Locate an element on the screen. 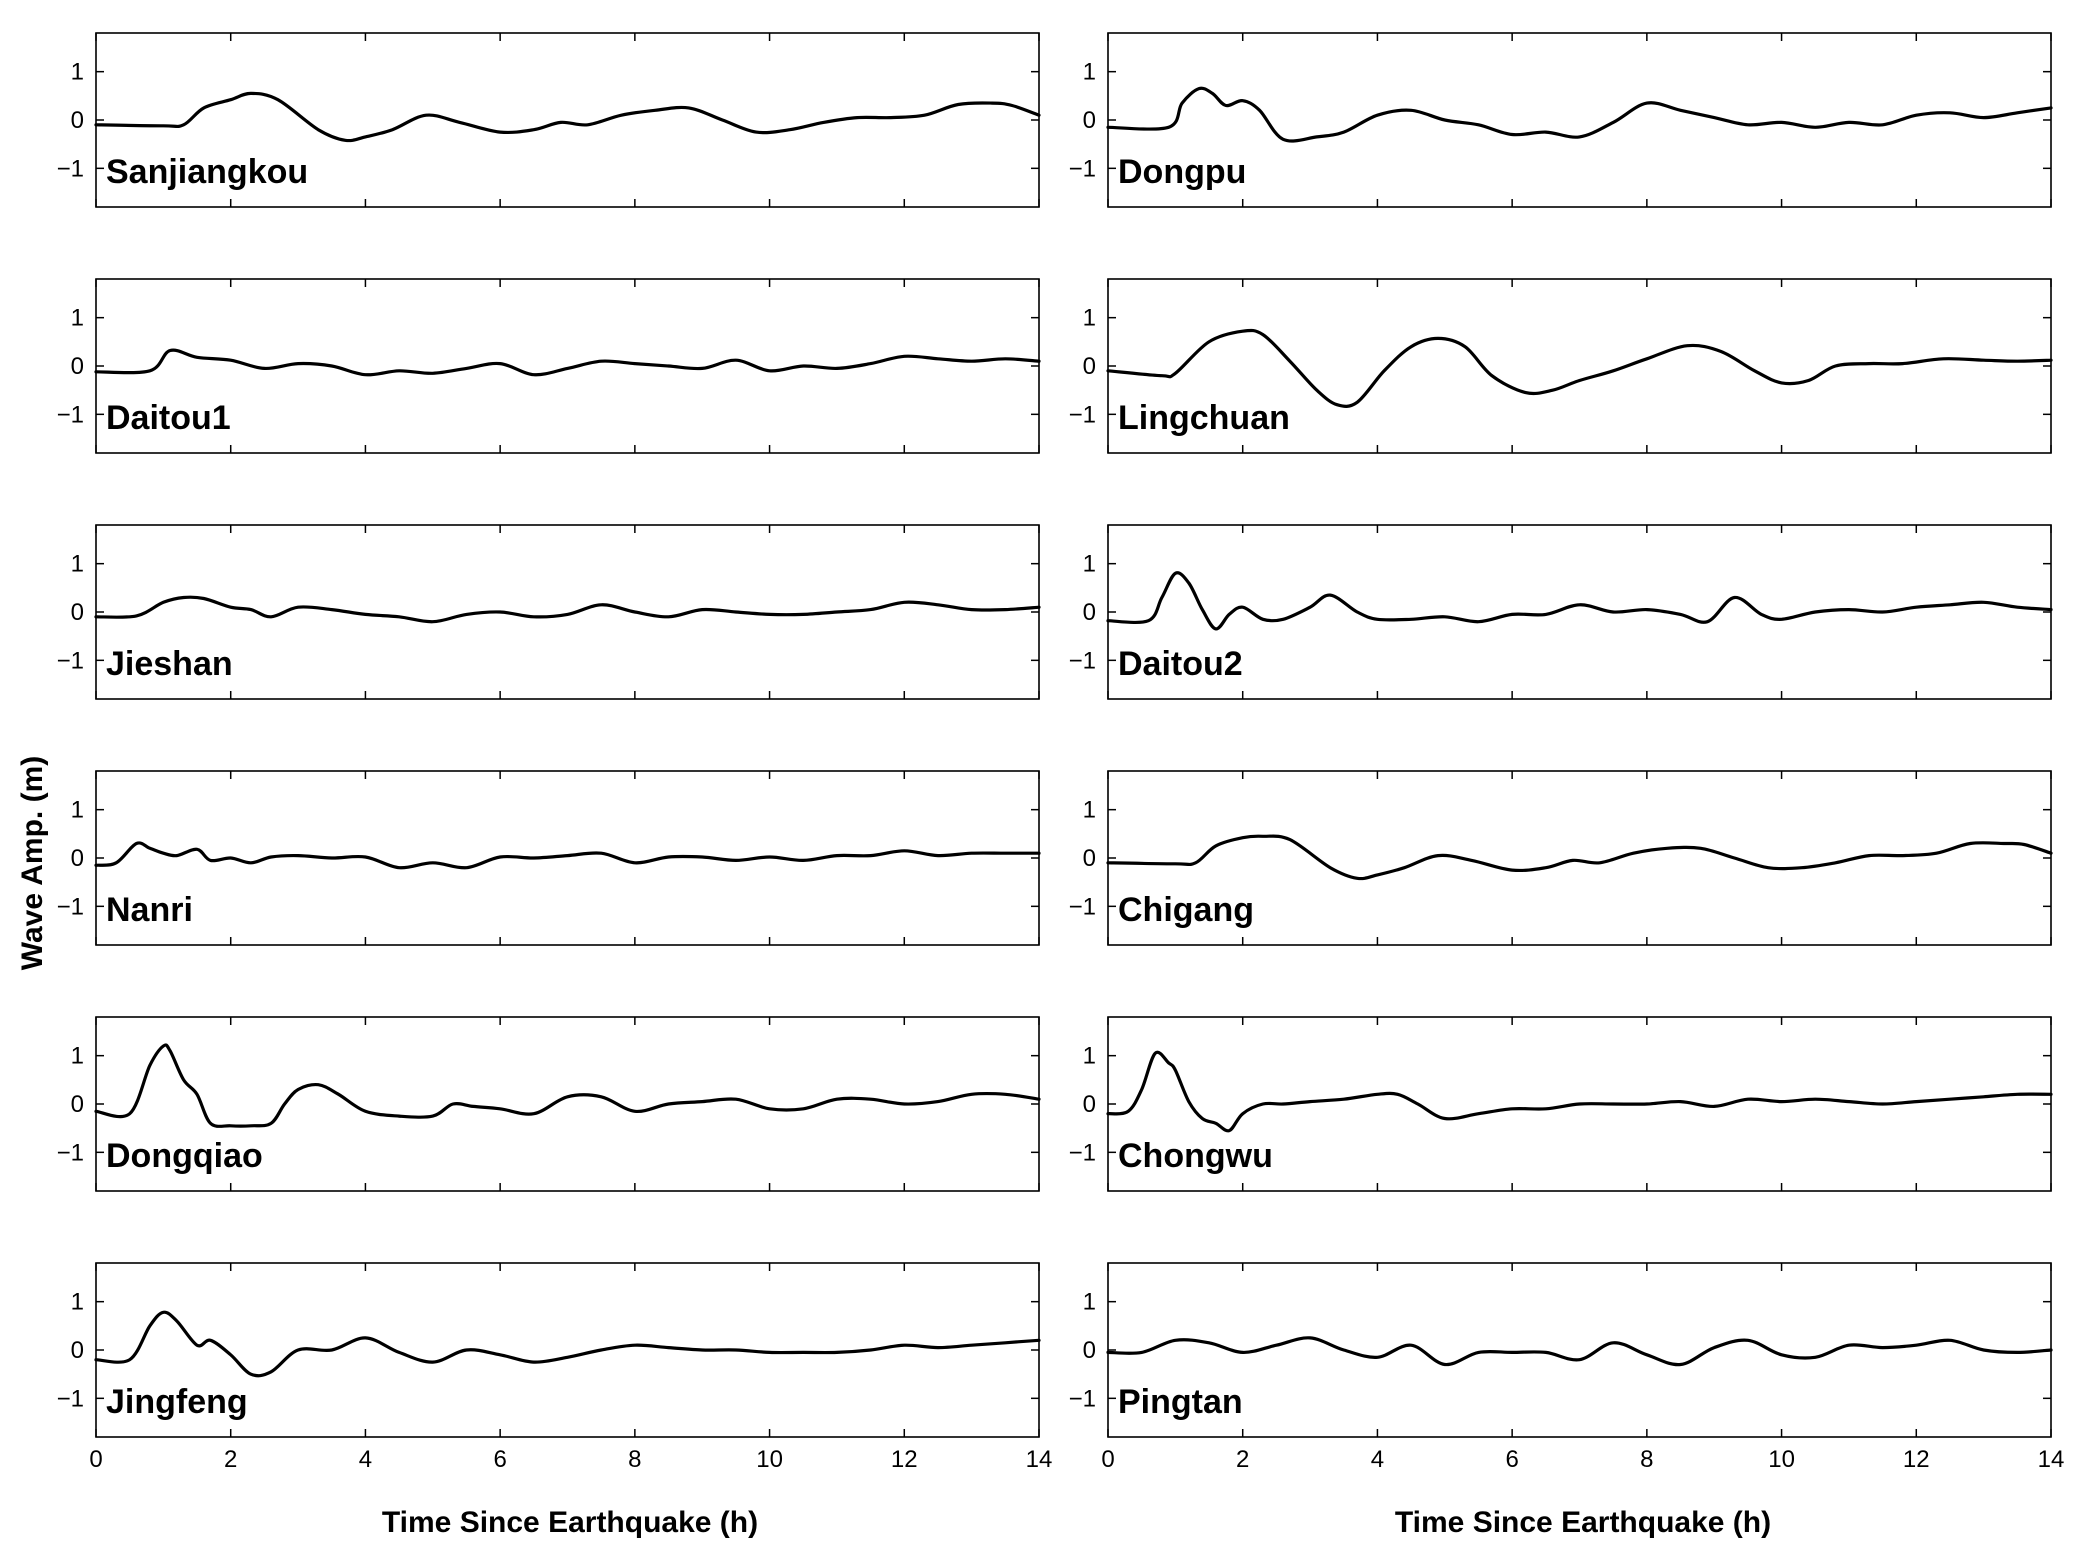  panel-sanjiangkou: −1 0 1 Sanjiangkou is located at coordinates (549, 120).